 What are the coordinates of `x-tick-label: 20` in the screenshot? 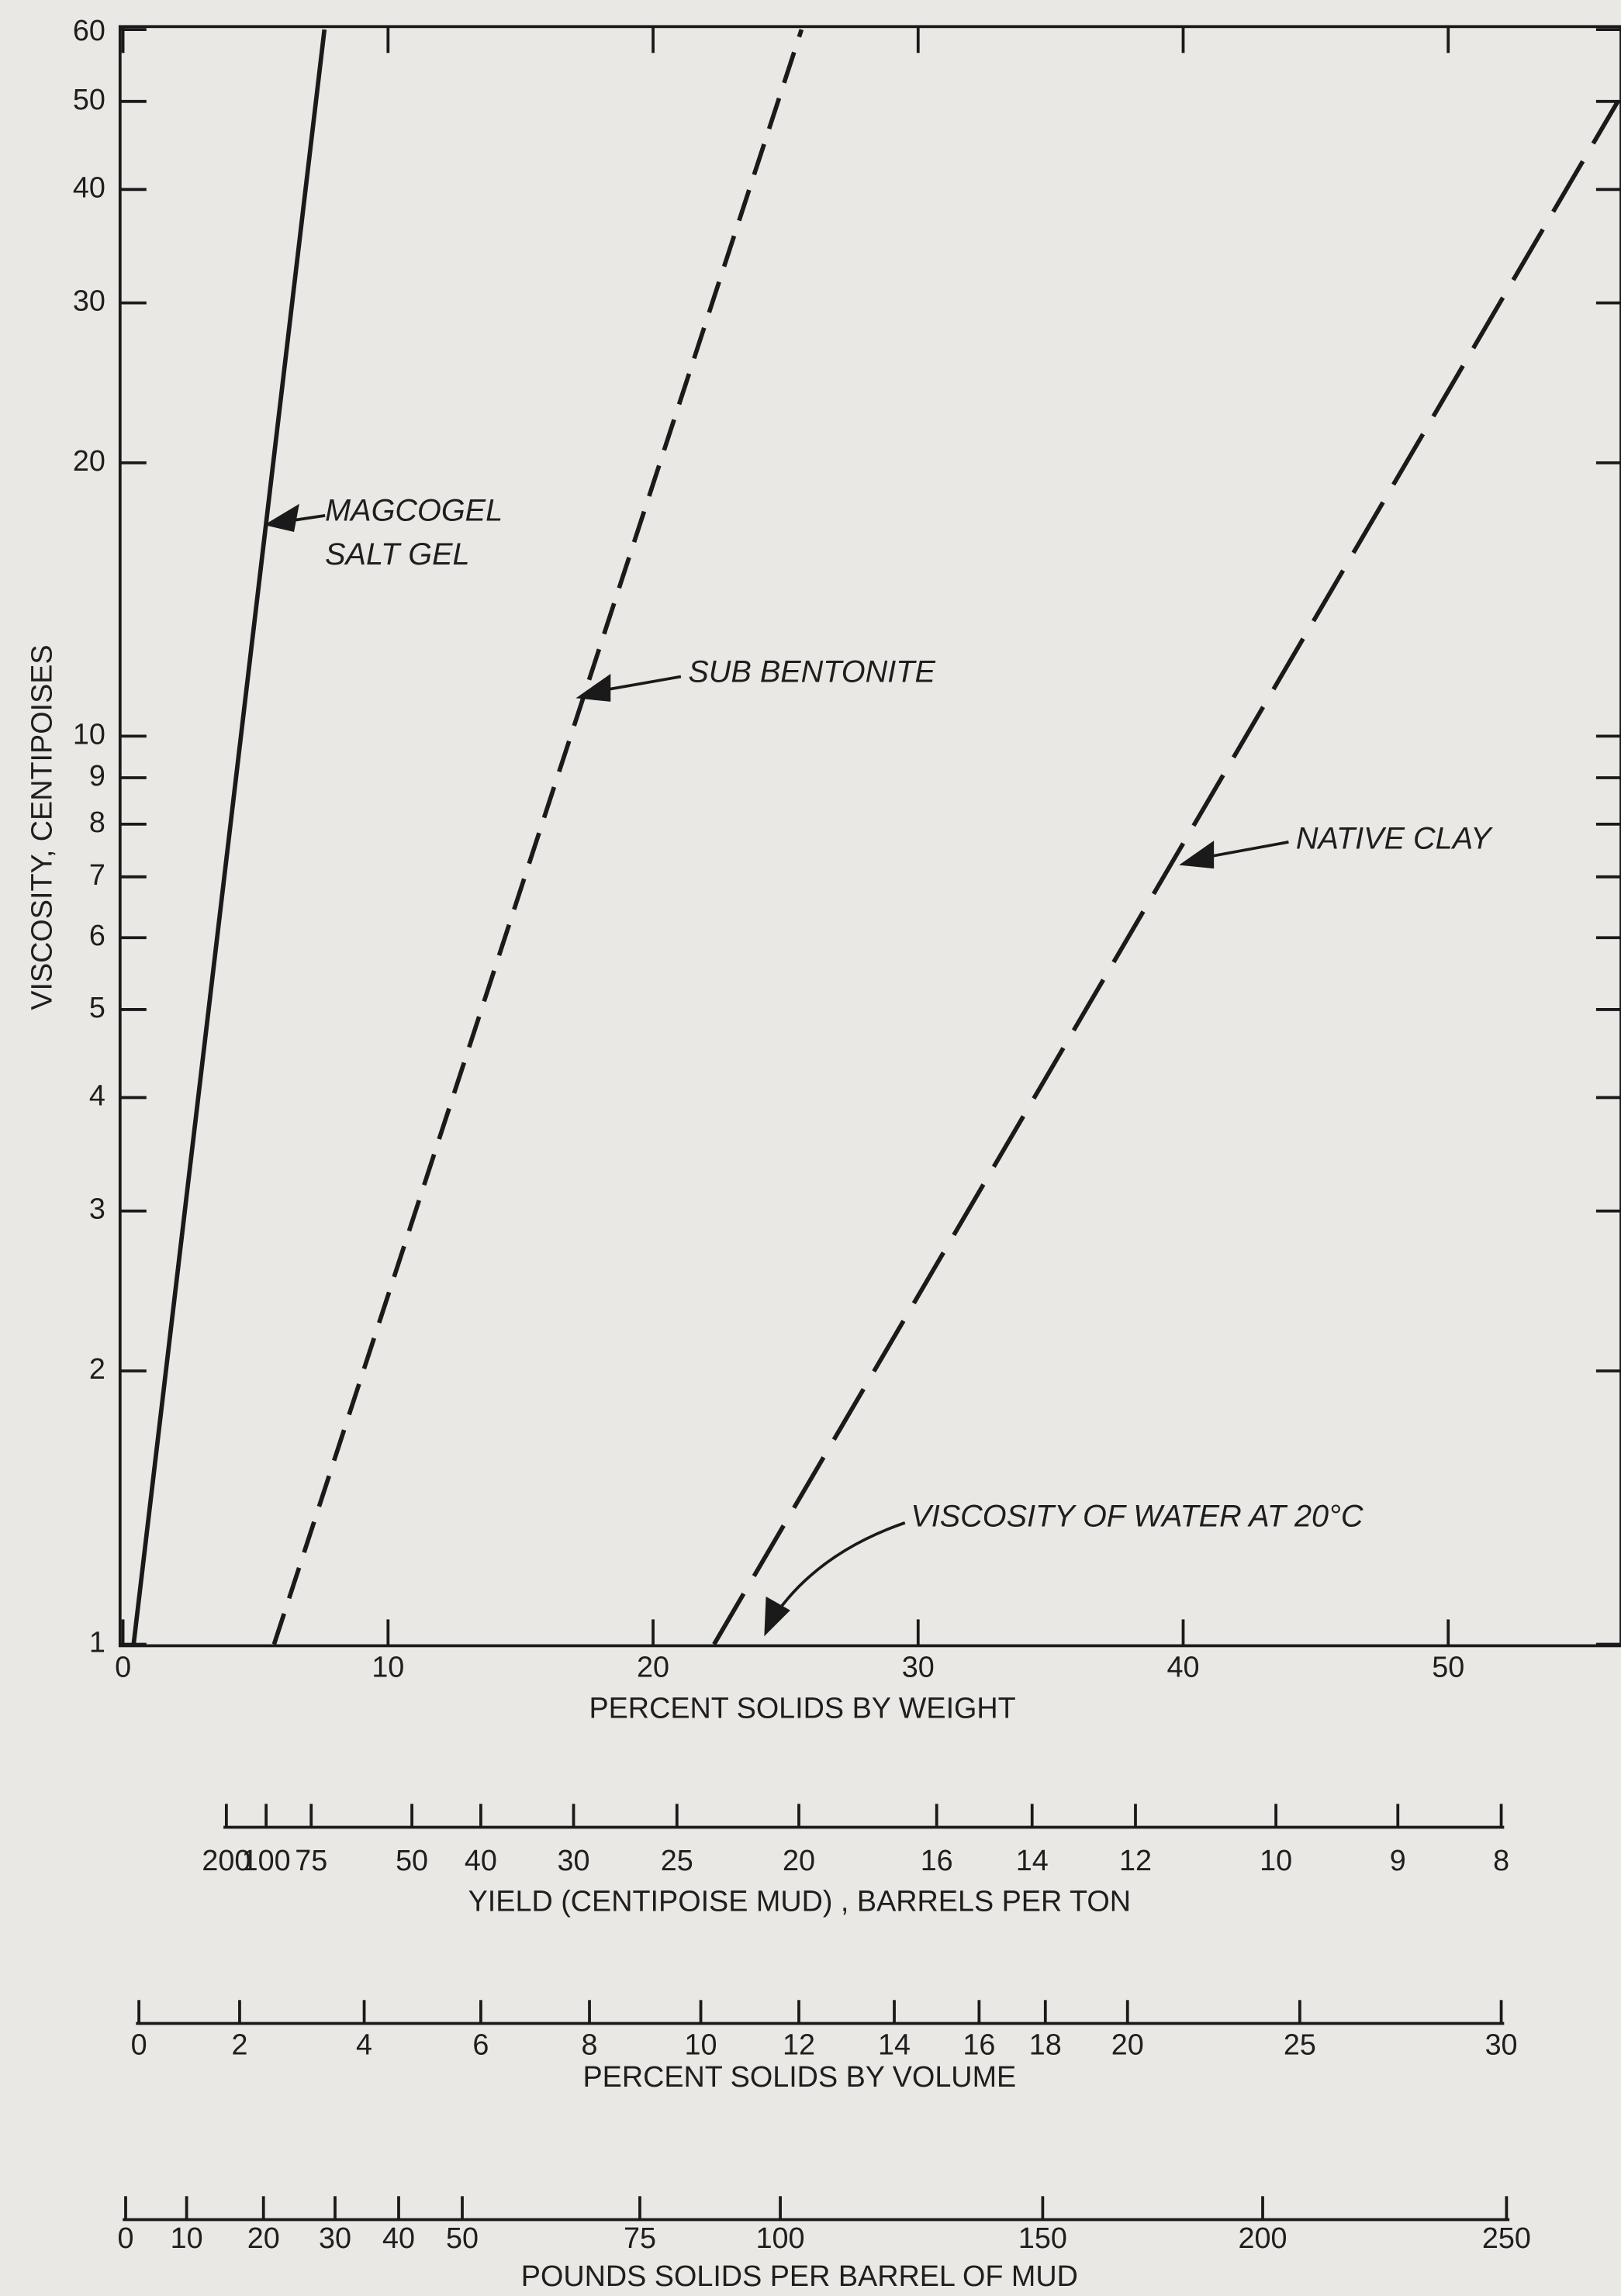 It's located at (653, 1667).